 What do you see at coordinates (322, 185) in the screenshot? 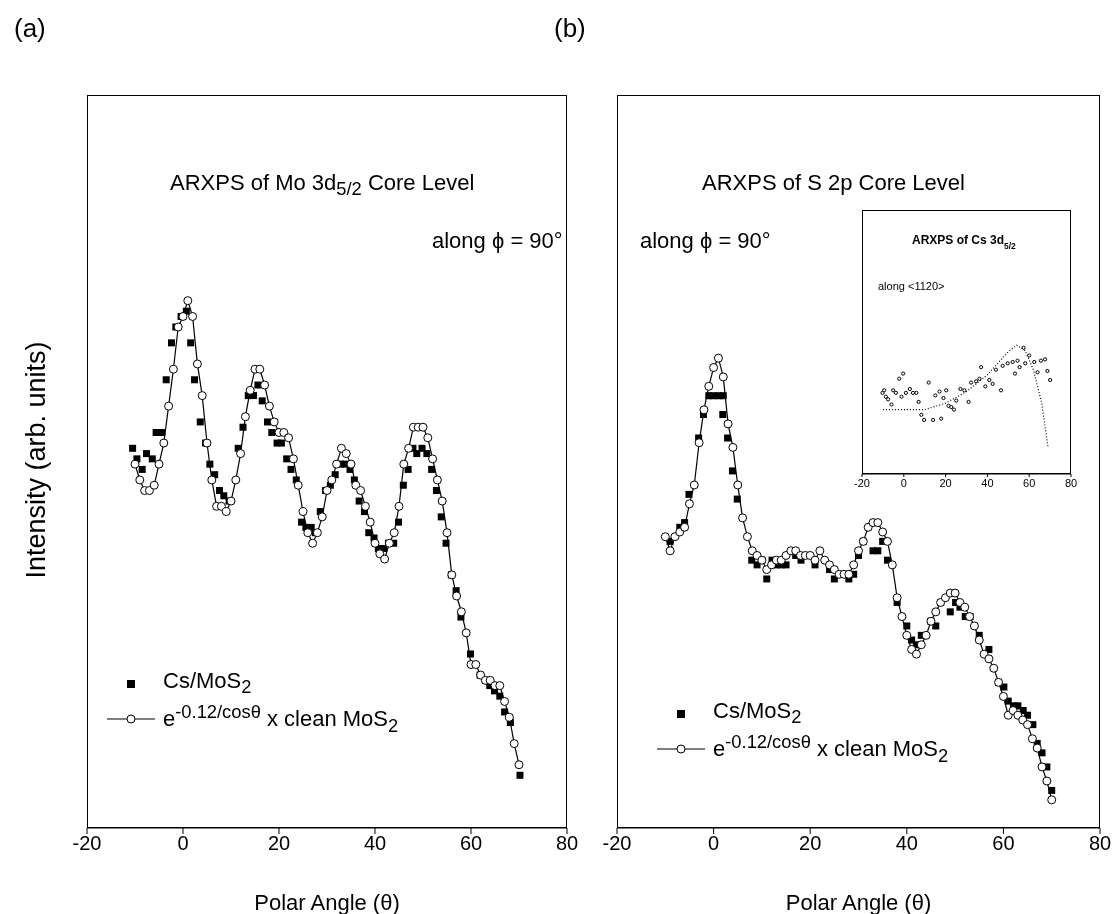
I see `text: ARXPS of Mo 3d$_{5/2}$ Core Level` at bounding box center [322, 185].